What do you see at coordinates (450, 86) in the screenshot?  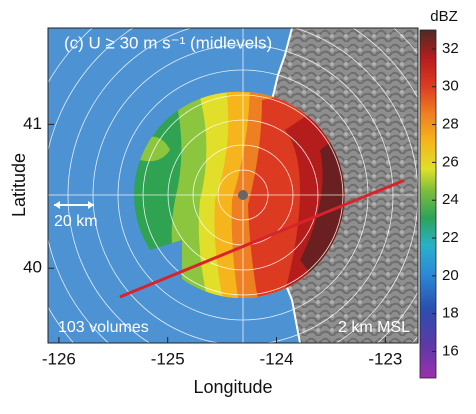 I see `colorbar-tick-label: 30` at bounding box center [450, 86].